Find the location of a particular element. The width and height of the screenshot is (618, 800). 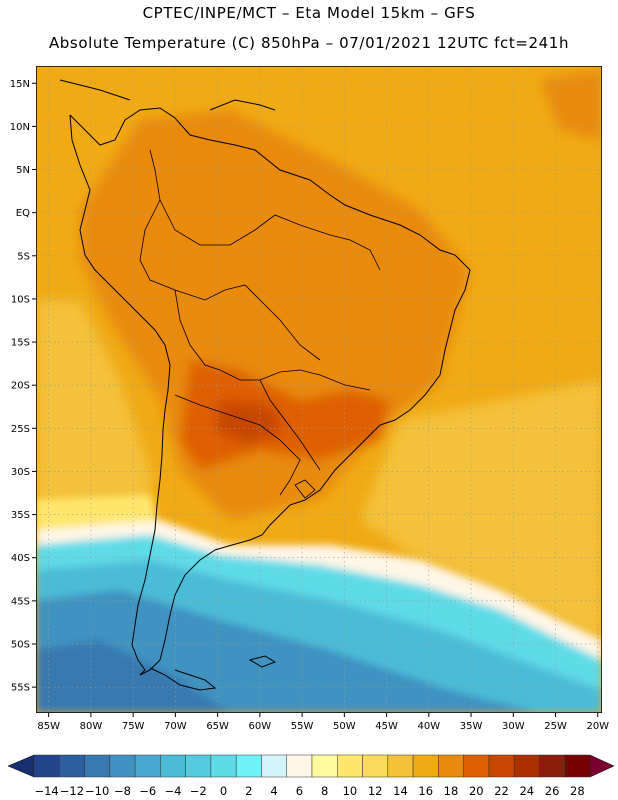

lon-label: 50W is located at coordinates (344, 726).